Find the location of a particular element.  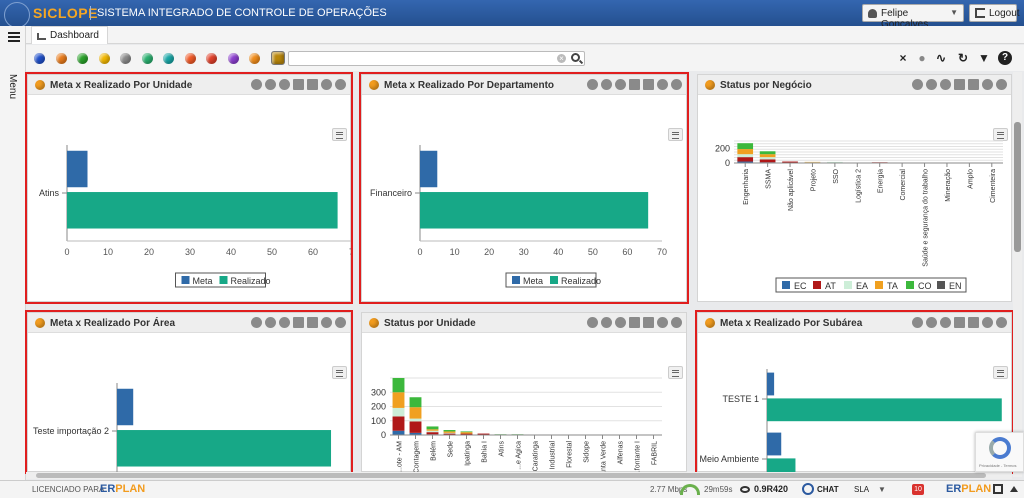

horizontal-scroll-thumb is located at coordinates (511, 475).